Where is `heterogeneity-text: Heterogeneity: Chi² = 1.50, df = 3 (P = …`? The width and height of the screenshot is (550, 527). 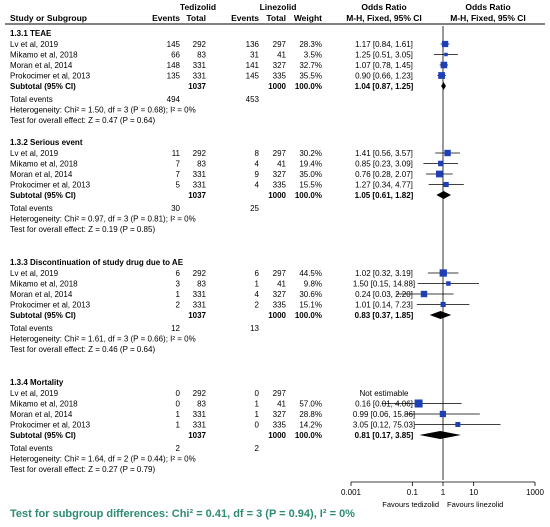
heterogeneity-text: Heterogeneity: Chi² = 1.50, df = 3 (P = … is located at coordinates (103, 110).